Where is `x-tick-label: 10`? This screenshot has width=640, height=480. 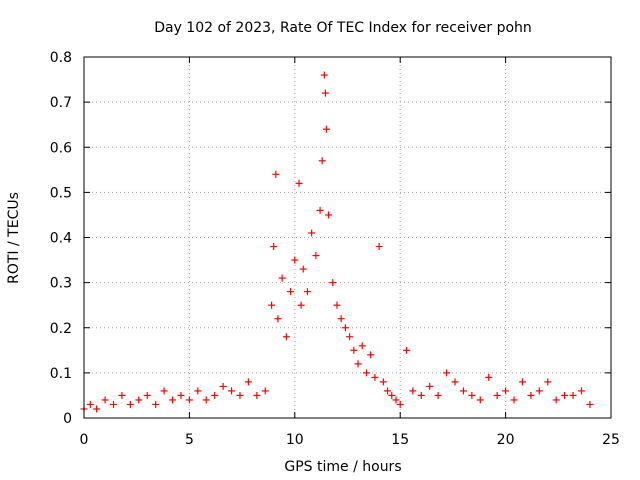
x-tick-label: 10 is located at coordinates (295, 440).